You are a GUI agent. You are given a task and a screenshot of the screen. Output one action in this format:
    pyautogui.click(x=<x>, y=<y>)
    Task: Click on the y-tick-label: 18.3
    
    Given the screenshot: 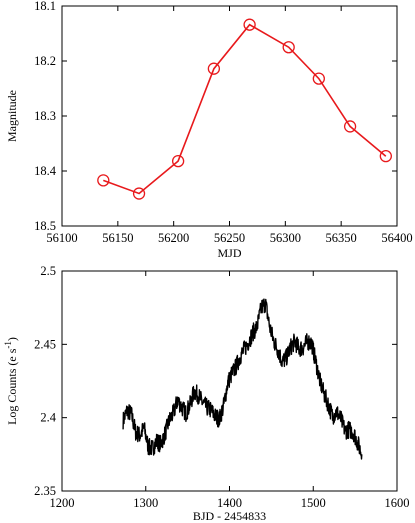 What is the action you would take?
    pyautogui.click(x=45, y=116)
    